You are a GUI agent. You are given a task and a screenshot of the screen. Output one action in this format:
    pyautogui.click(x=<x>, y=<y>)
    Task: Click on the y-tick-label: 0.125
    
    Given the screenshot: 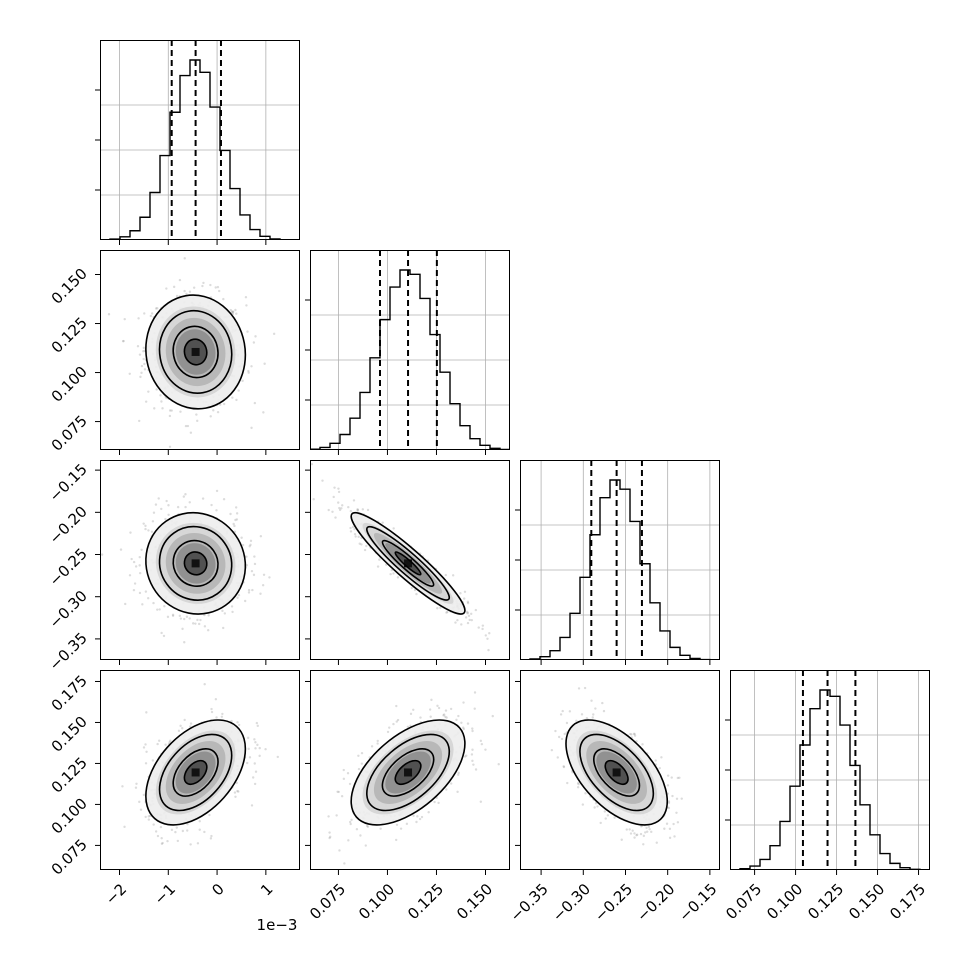 What is the action you would take?
    pyautogui.click(x=69, y=335)
    